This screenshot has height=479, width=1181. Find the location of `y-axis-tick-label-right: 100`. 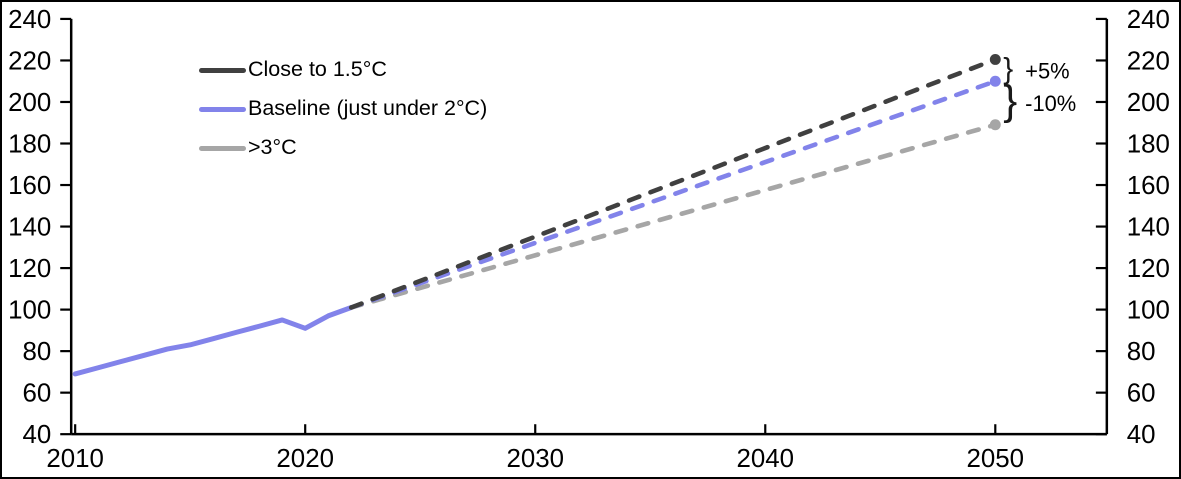

y-axis-tick-label-right: 100 is located at coordinates (1148, 311).